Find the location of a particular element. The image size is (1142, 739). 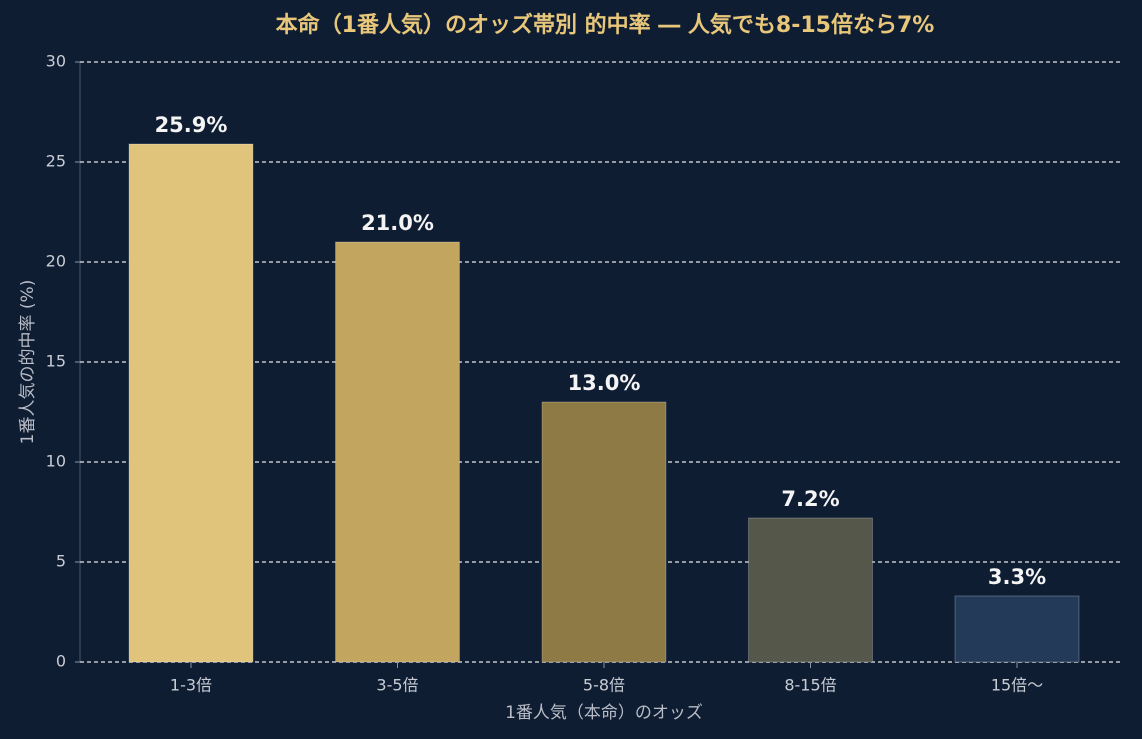

value-label: 7.2% is located at coordinates (810, 499).